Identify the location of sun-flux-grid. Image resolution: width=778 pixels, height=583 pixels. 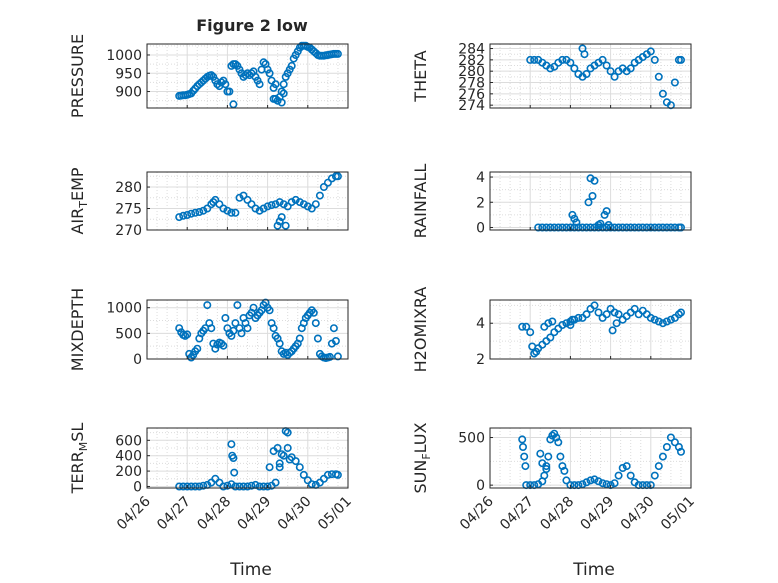
(590, 458).